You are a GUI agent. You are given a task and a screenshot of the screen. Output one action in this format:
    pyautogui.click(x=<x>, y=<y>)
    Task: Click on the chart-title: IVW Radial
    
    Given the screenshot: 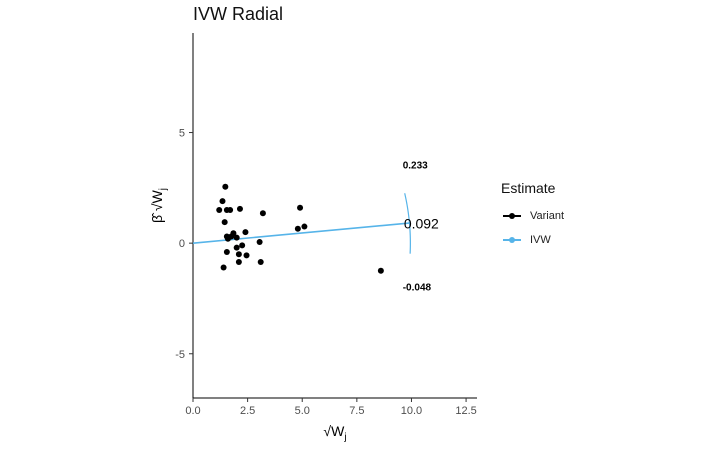 What is the action you would take?
    pyautogui.click(x=238, y=14)
    